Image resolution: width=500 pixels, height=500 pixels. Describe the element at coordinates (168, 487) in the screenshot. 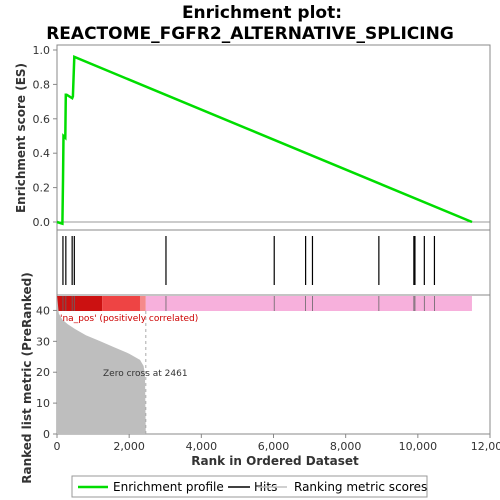

I see `legend-enrichment-label: Enrichment profile` at that location.